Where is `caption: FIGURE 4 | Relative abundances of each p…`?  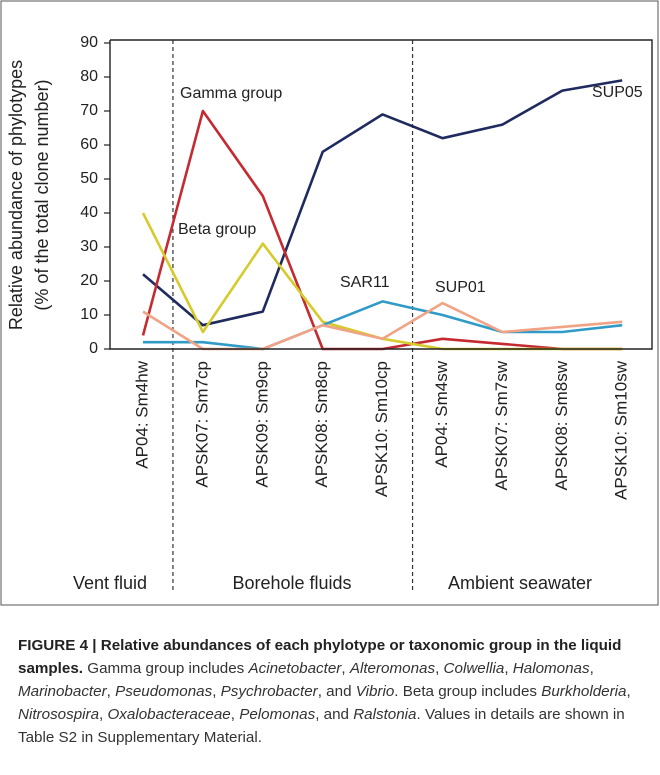 caption: FIGURE 4 | Relative abundances of each p… is located at coordinates (332, 691).